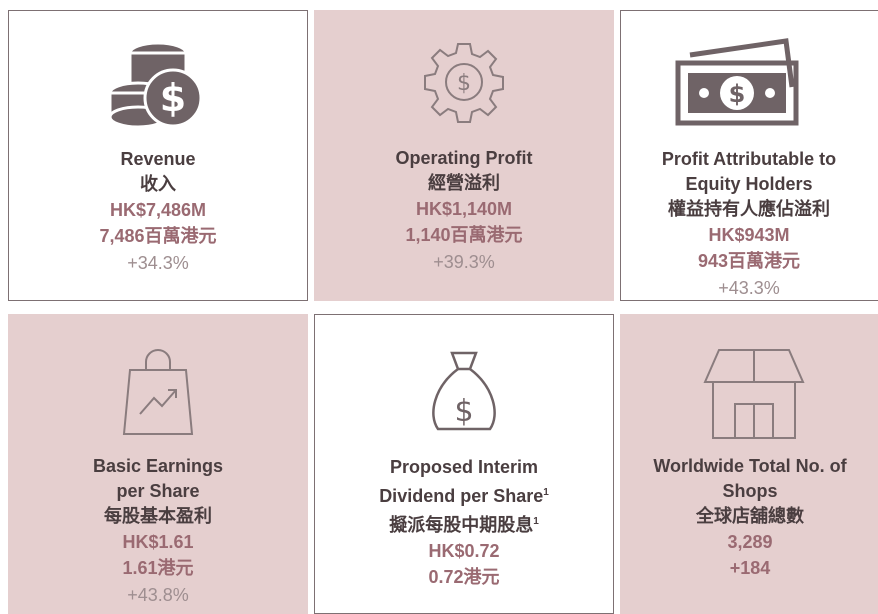  Describe the element at coordinates (464, 551) in the screenshot. I see `tile-value: HK$0.72` at that location.